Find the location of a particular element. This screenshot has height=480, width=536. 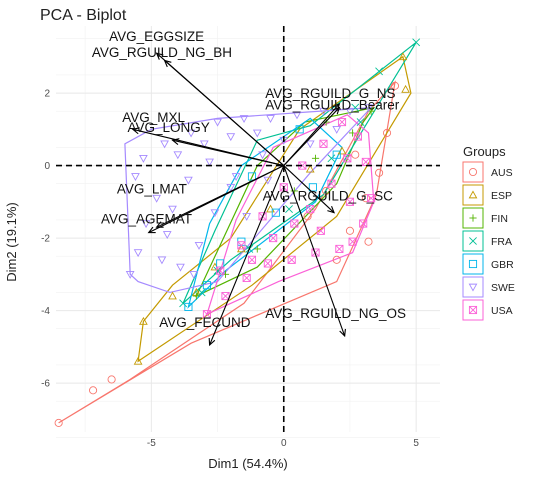

y-axis-ticks: -6 -4 -2 0 2 is located at coordinates (45, 239).